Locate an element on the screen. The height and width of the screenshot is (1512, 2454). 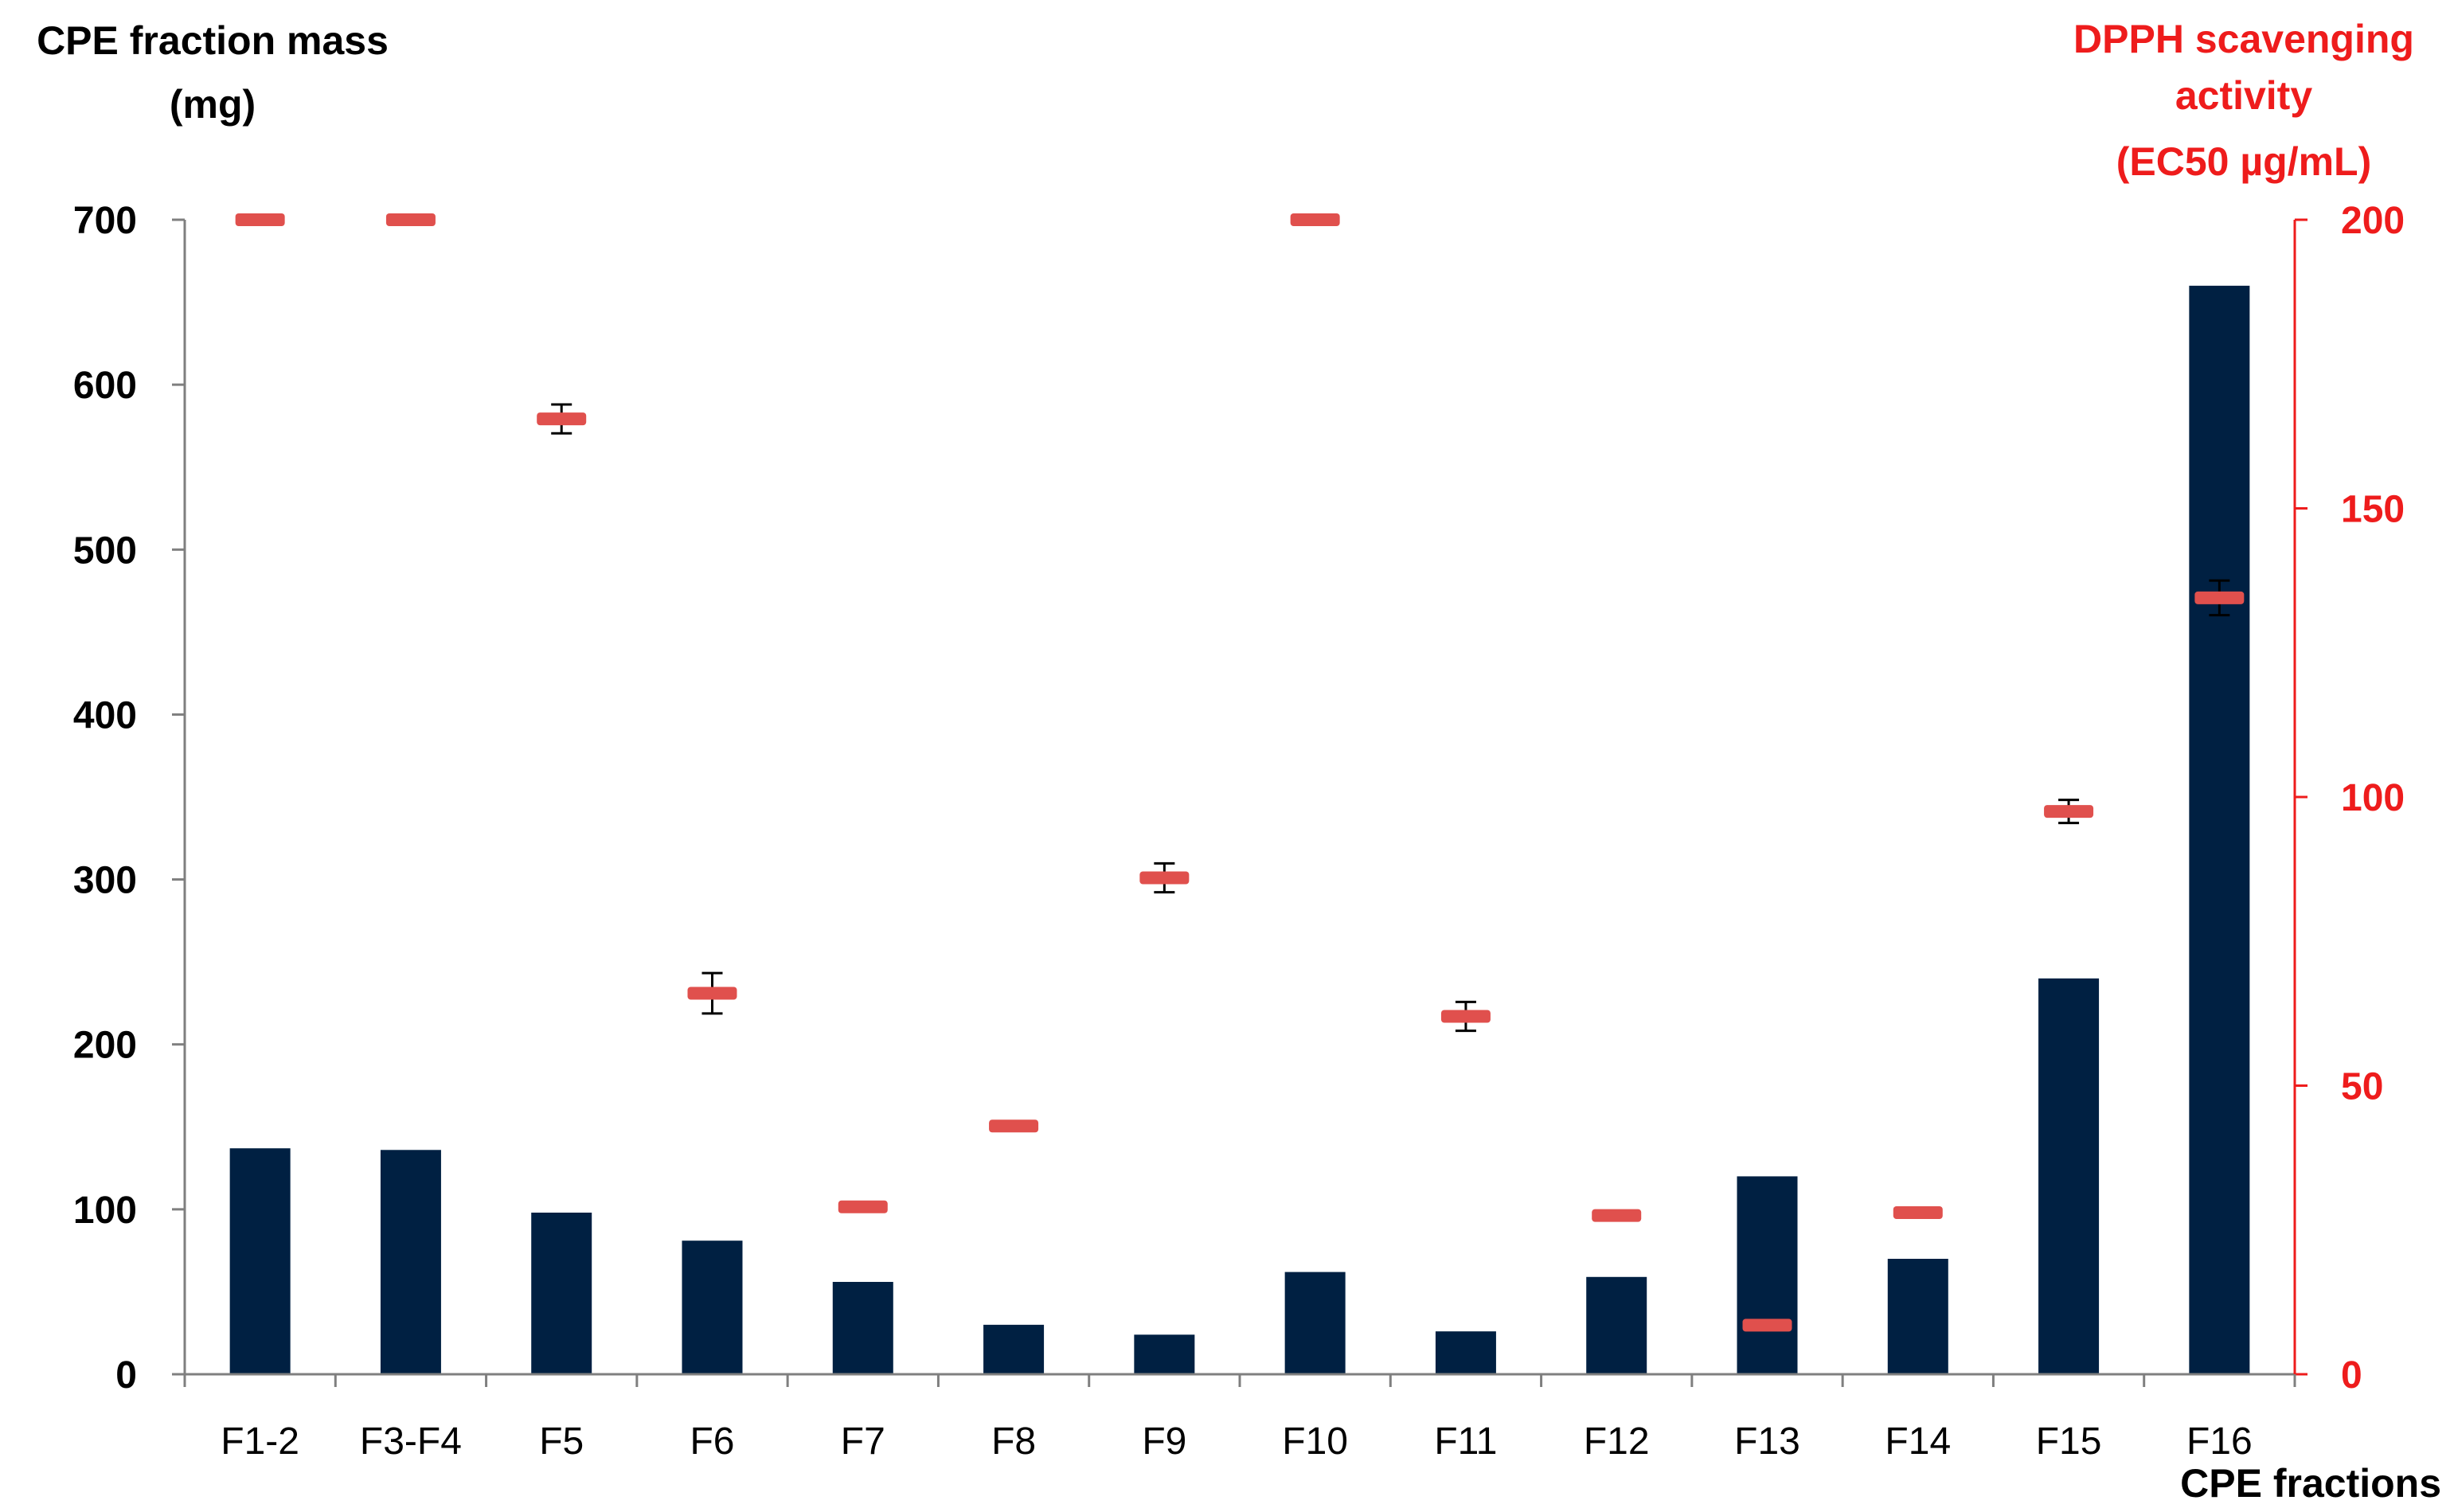
left-axis-title-line-2: (mg) is located at coordinates (213, 104).